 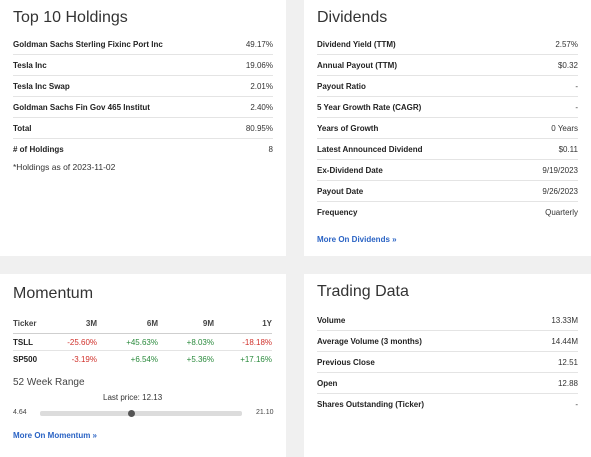 I want to click on trading-row: Shares Outstanding (Ticker) -, so click(x=447, y=404).